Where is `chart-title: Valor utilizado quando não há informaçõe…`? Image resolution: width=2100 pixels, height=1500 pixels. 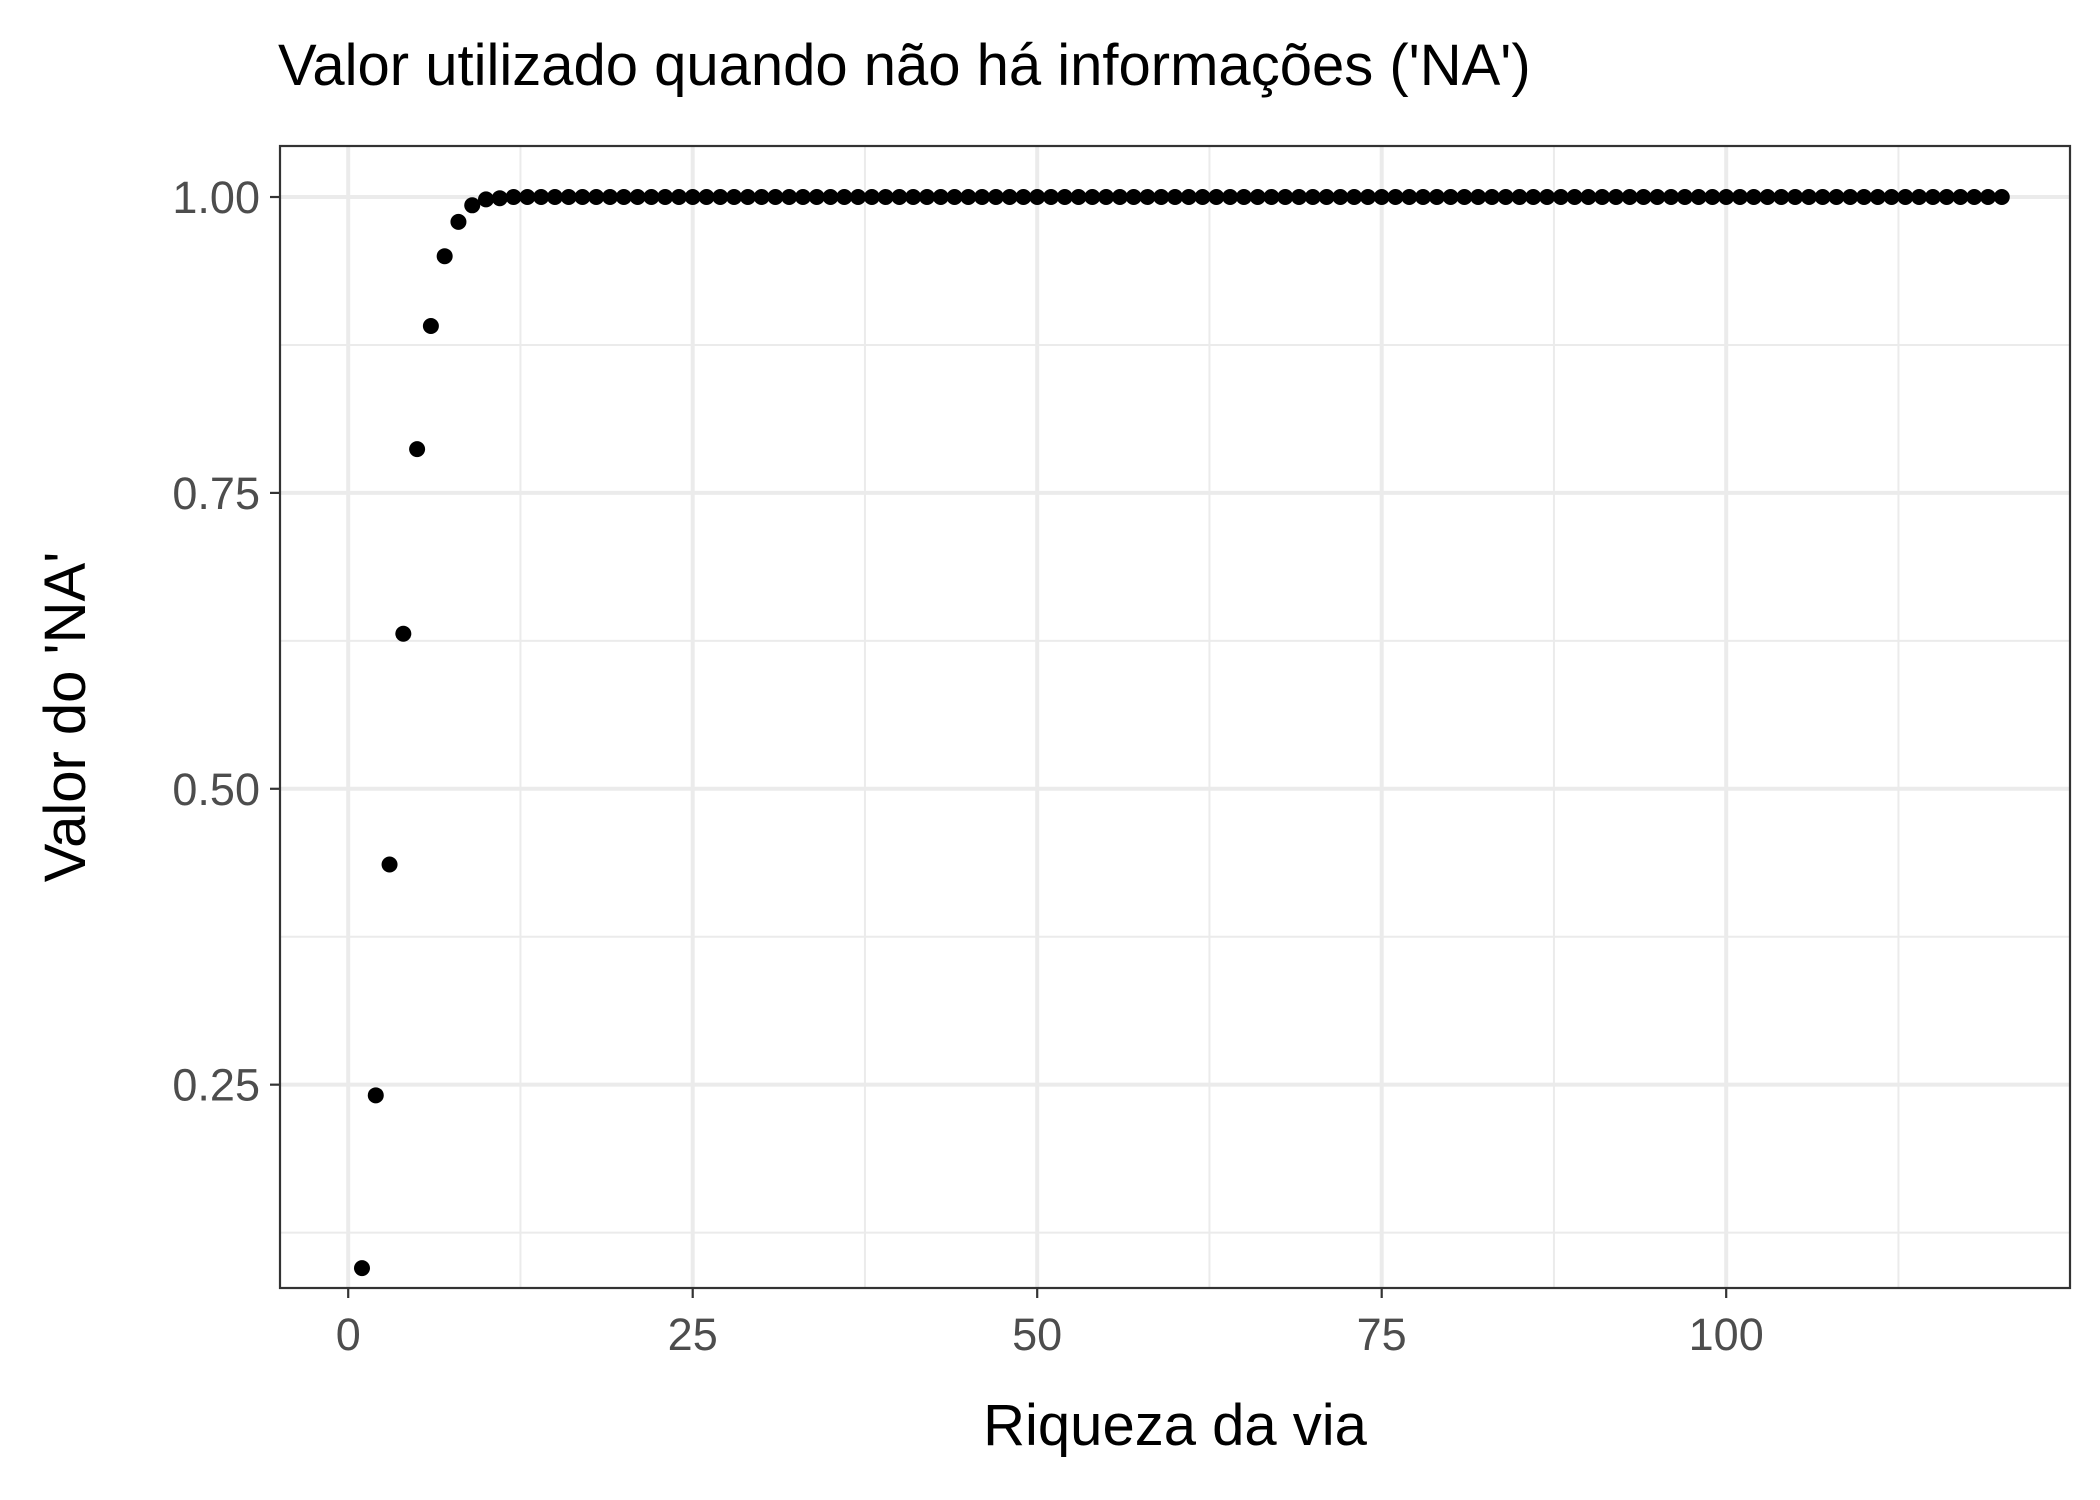
chart-title: Valor utilizado quando não há informaçõe… is located at coordinates (904, 65).